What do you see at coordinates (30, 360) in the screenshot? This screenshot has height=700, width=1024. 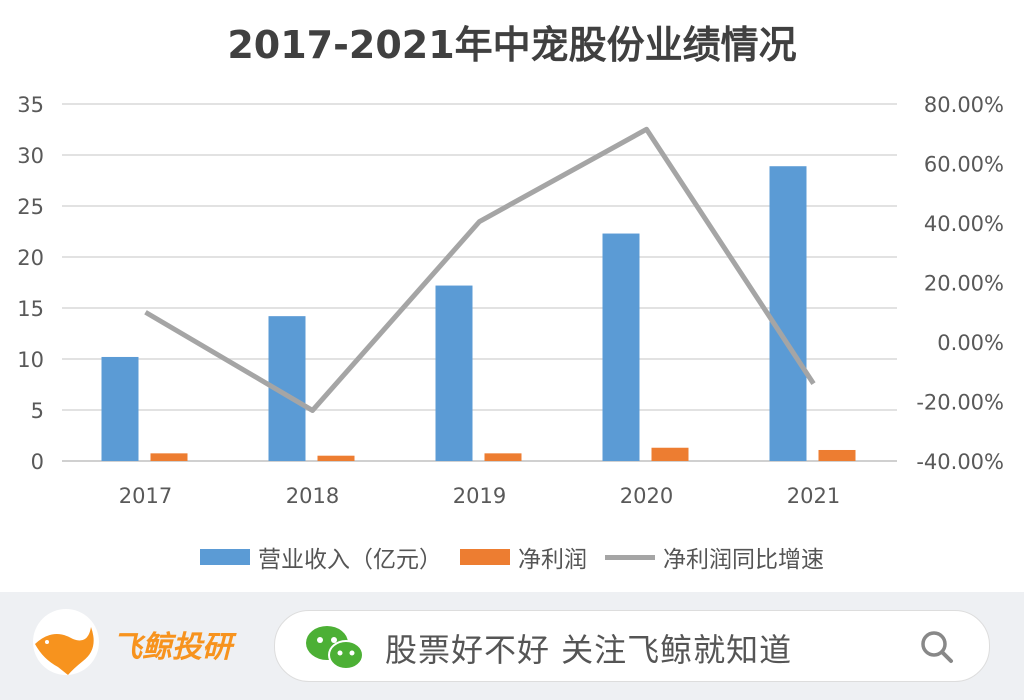 I see `left-tick-label: 10` at bounding box center [30, 360].